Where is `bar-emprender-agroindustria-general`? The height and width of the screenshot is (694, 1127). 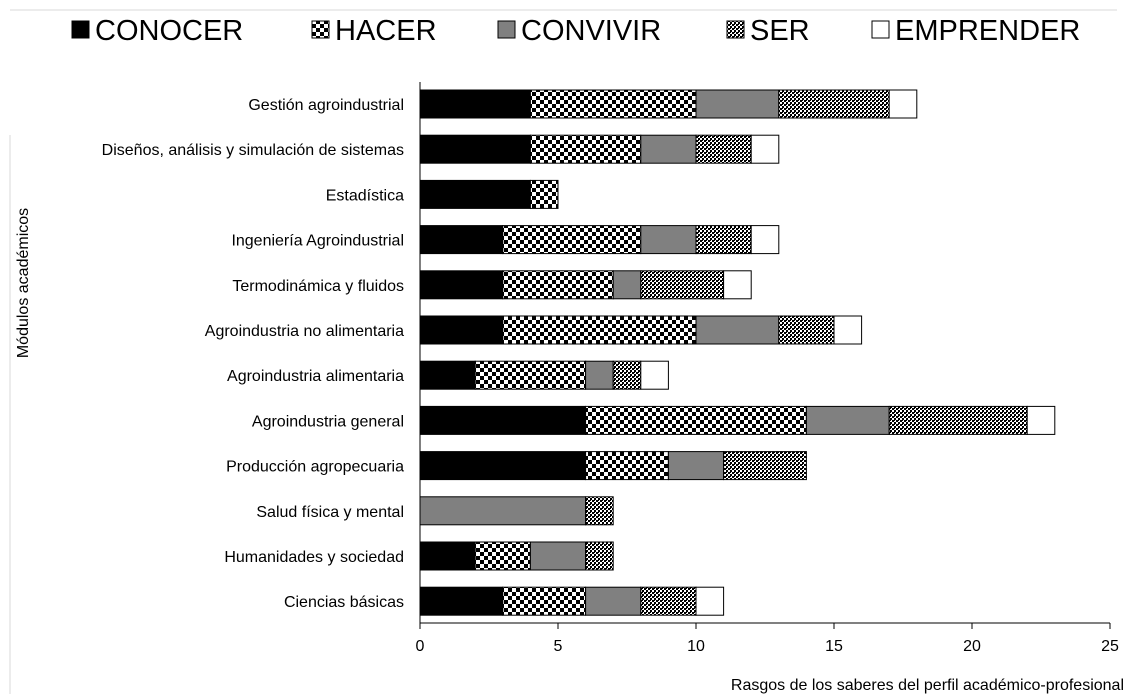 bar-emprender-agroindustria-general is located at coordinates (1041, 420).